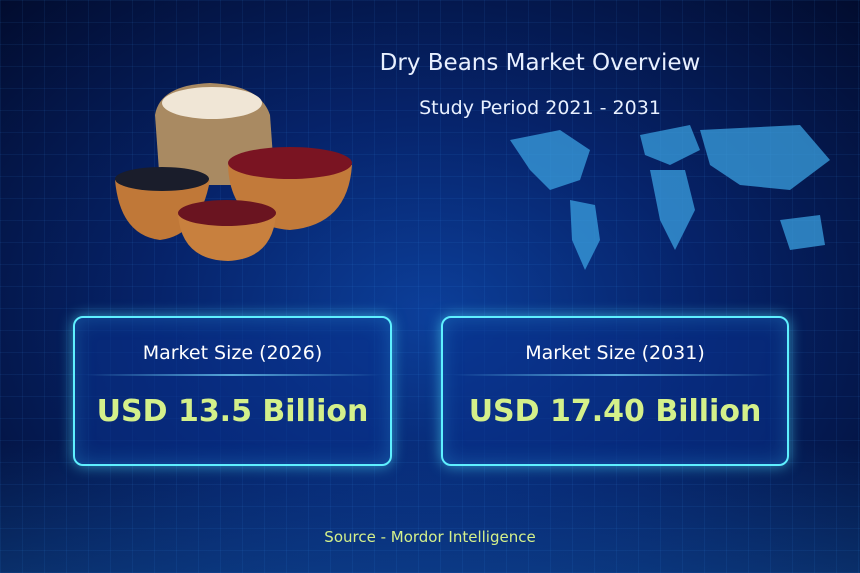 The width and height of the screenshot is (860, 573). Describe the element at coordinates (232, 353) in the screenshot. I see `card-label: Market Size (2026)` at that location.